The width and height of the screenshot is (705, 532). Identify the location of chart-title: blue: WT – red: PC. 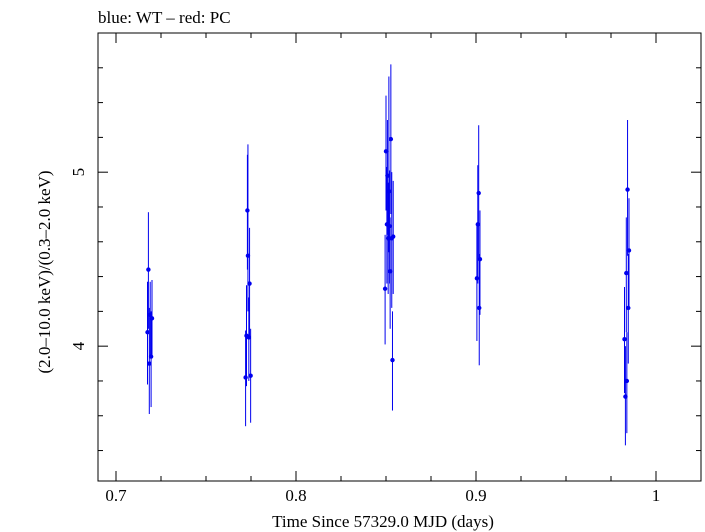
(164, 17).